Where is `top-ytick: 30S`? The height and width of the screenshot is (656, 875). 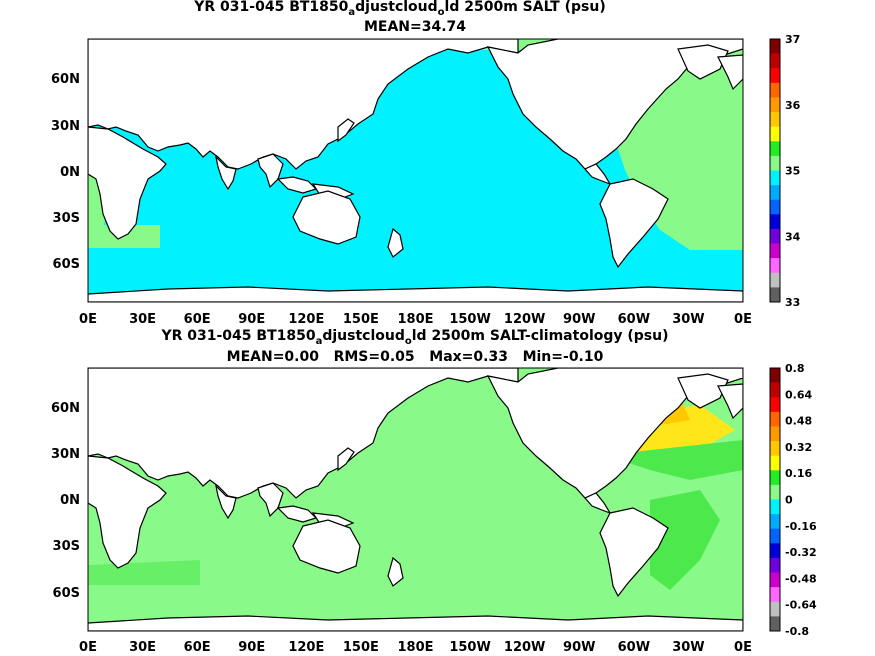 top-ytick: 30S is located at coordinates (66, 218).